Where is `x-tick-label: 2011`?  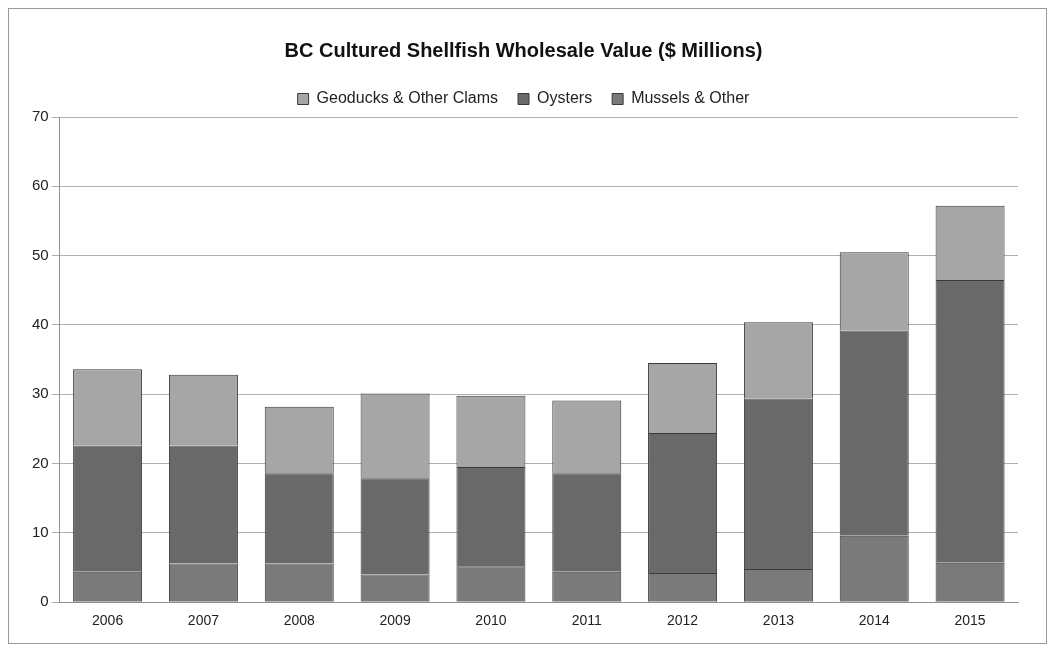
x-tick-label: 2011 is located at coordinates (587, 620).